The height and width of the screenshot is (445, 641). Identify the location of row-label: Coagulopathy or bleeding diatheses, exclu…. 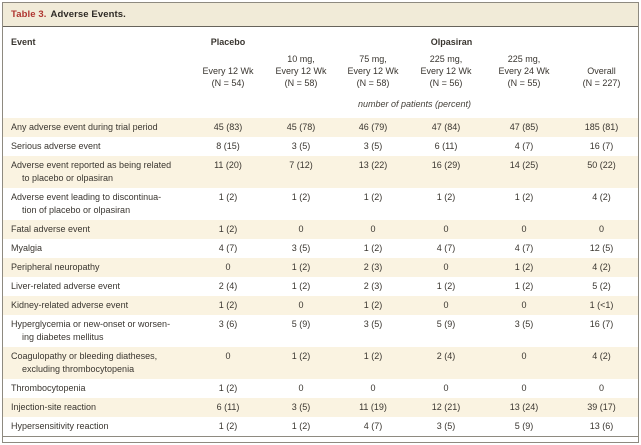
(84, 362).